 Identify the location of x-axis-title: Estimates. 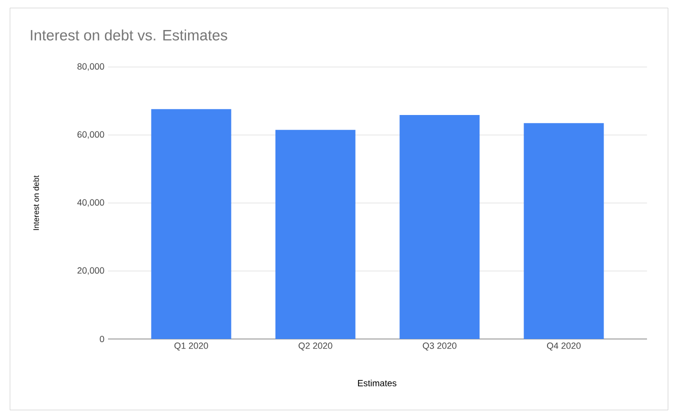
(377, 383).